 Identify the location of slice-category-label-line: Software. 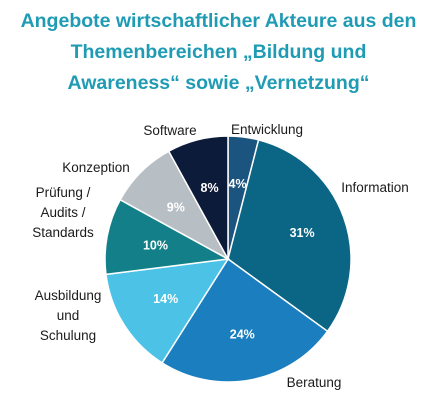
(169, 130).